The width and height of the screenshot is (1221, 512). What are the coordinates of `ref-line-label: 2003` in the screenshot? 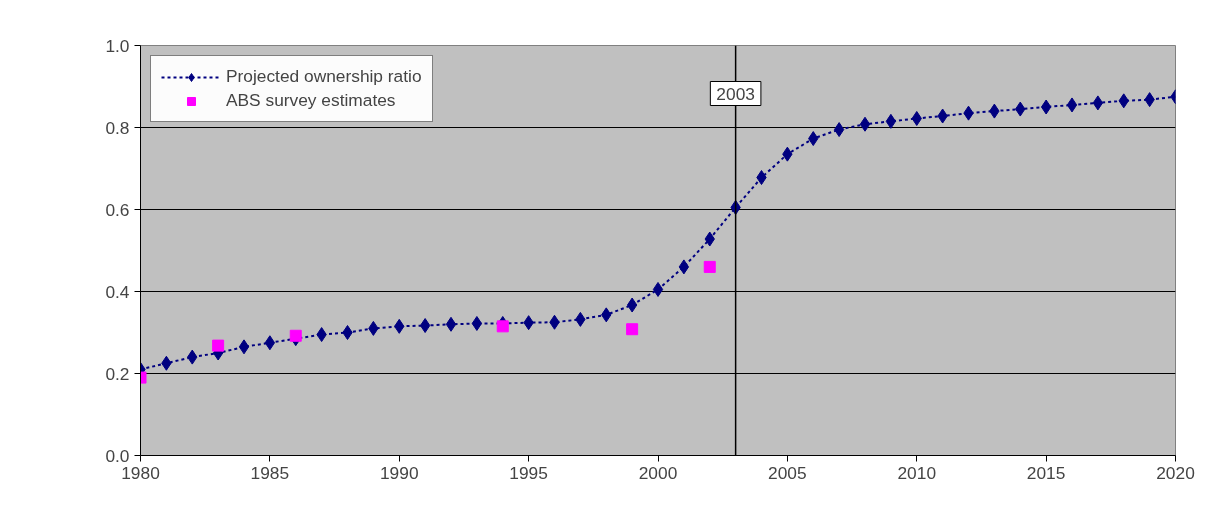 It's located at (735, 93).